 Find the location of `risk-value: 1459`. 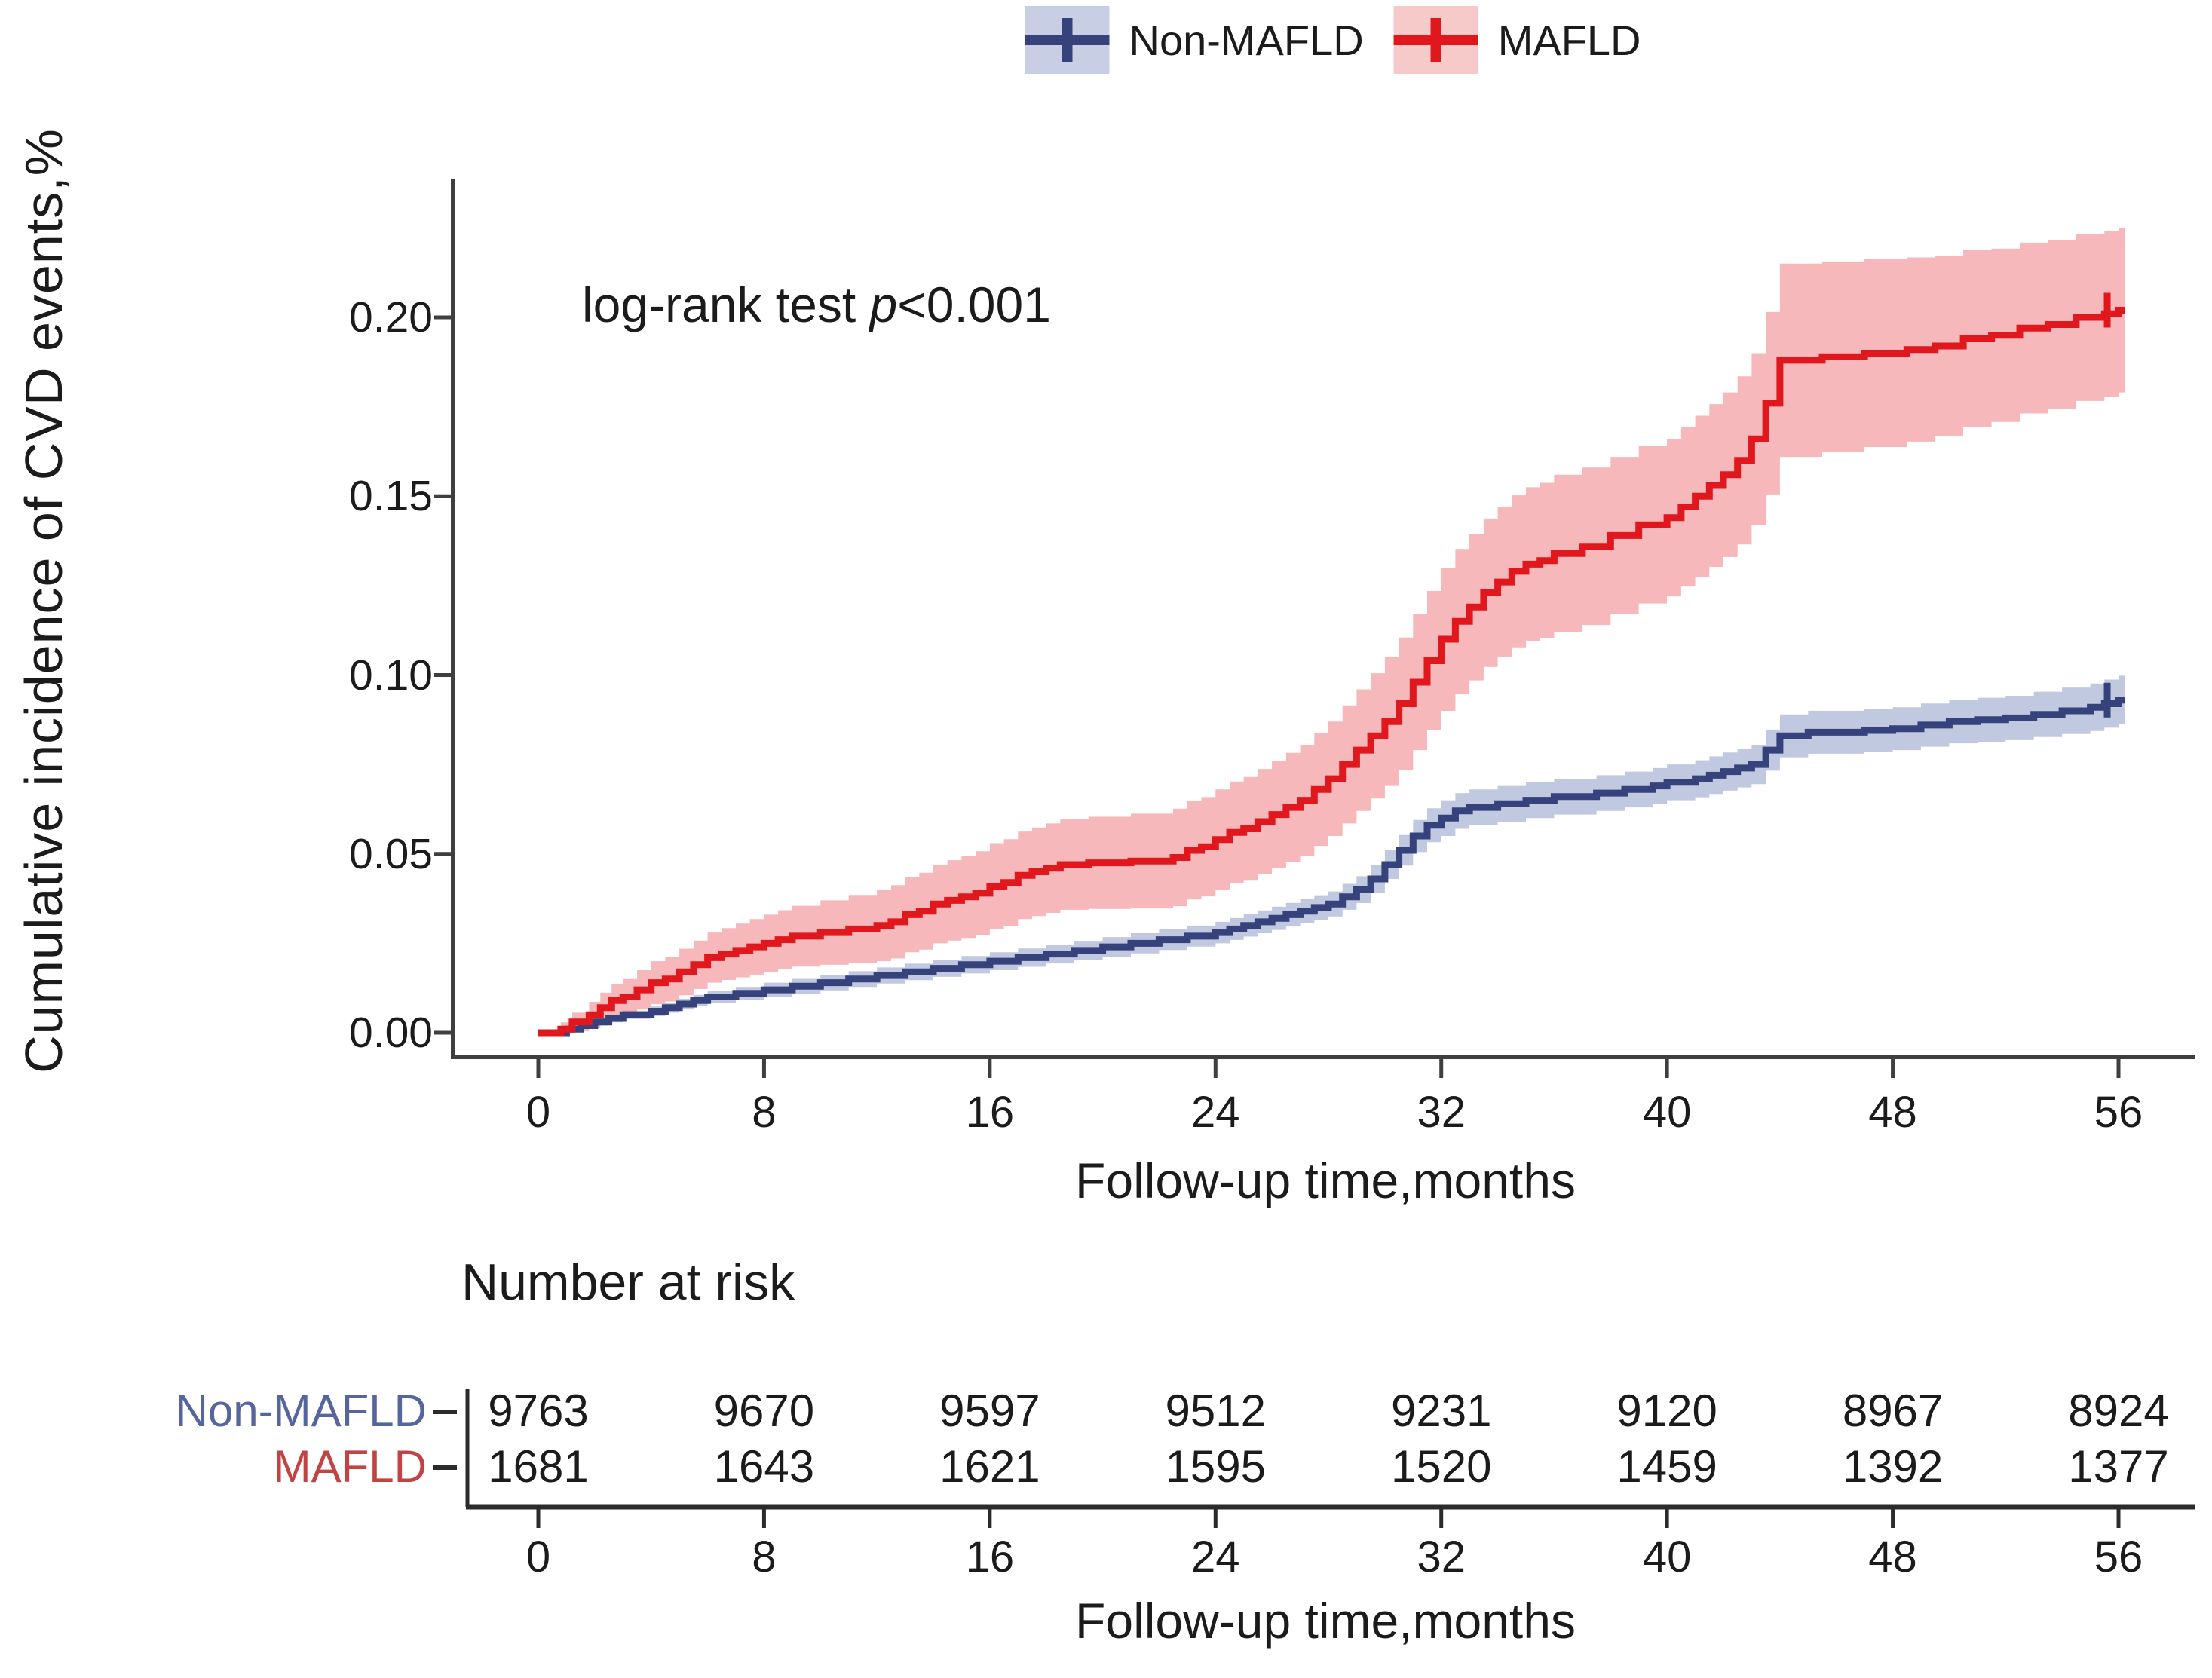

risk-value: 1459 is located at coordinates (1666, 1466).